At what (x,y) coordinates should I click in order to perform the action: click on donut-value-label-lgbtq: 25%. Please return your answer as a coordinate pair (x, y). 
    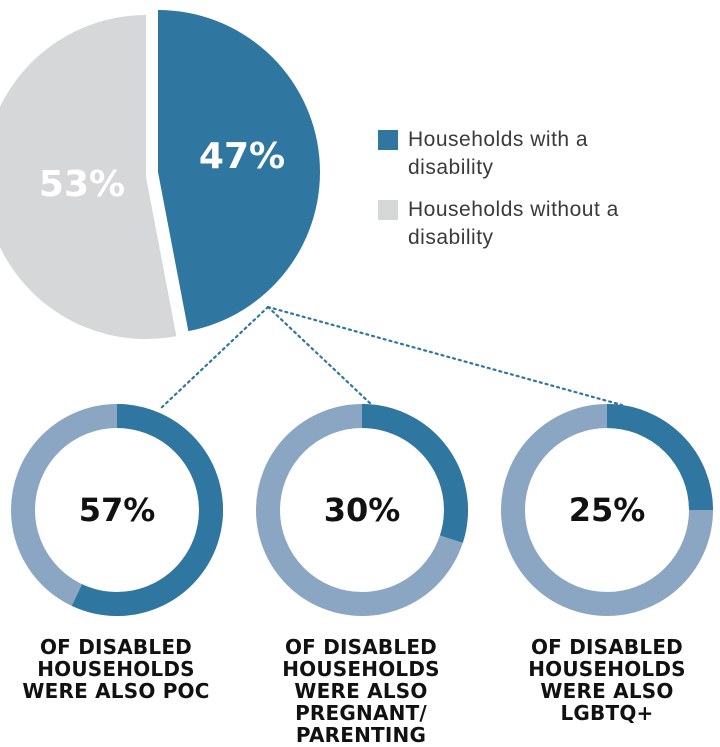
    Looking at the image, I should click on (607, 510).